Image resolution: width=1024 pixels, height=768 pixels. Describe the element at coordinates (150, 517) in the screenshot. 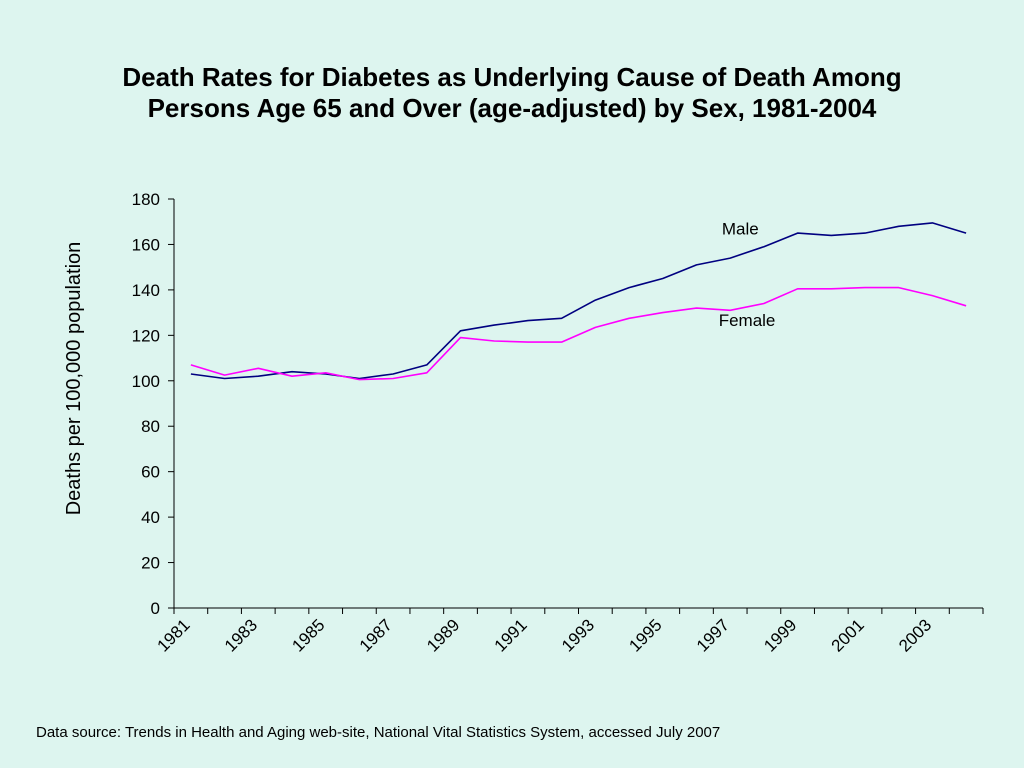

I see `y-tick-label-40: 40` at that location.